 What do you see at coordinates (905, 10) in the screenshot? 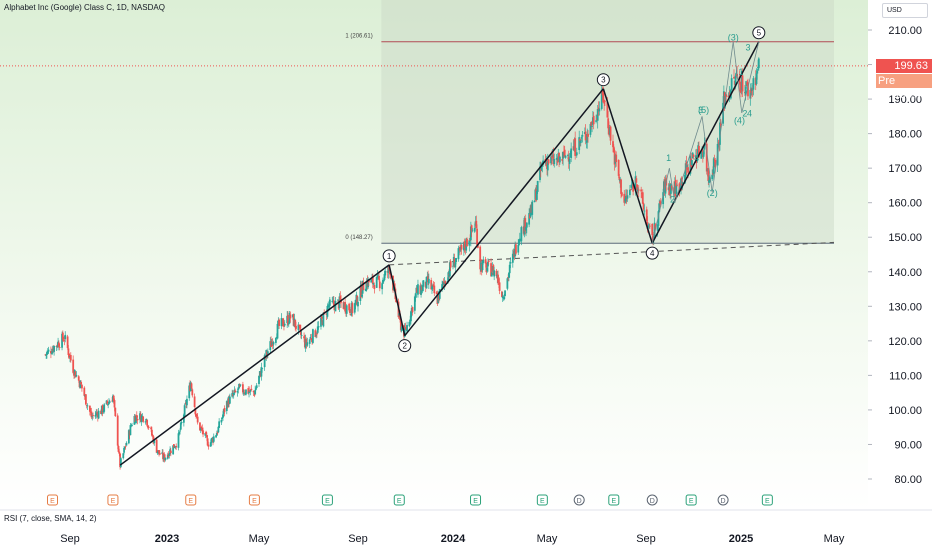
I see `currency-selector: USD` at bounding box center [905, 10].